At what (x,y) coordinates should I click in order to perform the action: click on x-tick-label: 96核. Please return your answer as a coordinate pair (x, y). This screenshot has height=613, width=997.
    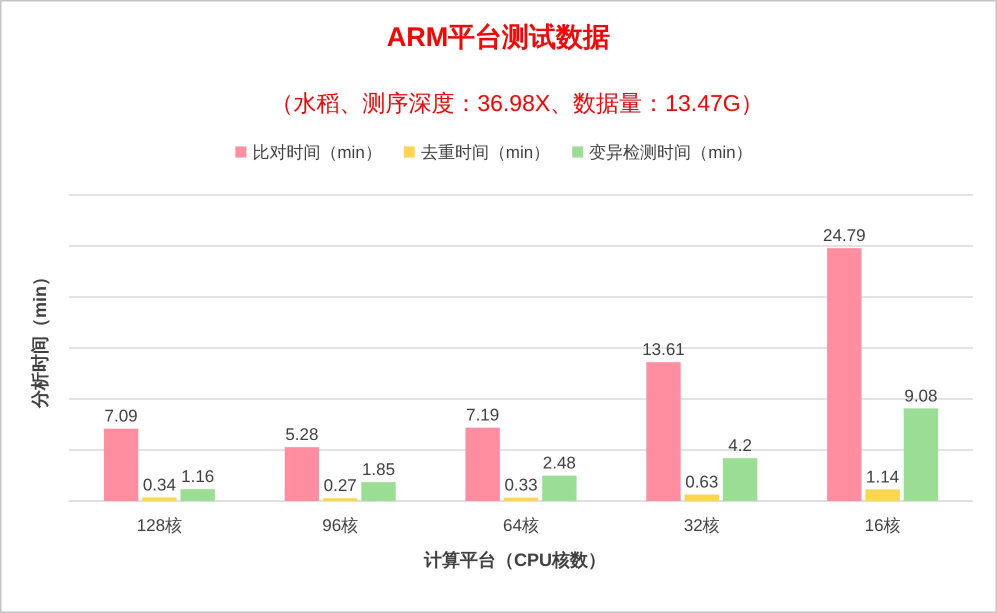
    Looking at the image, I should click on (340, 525).